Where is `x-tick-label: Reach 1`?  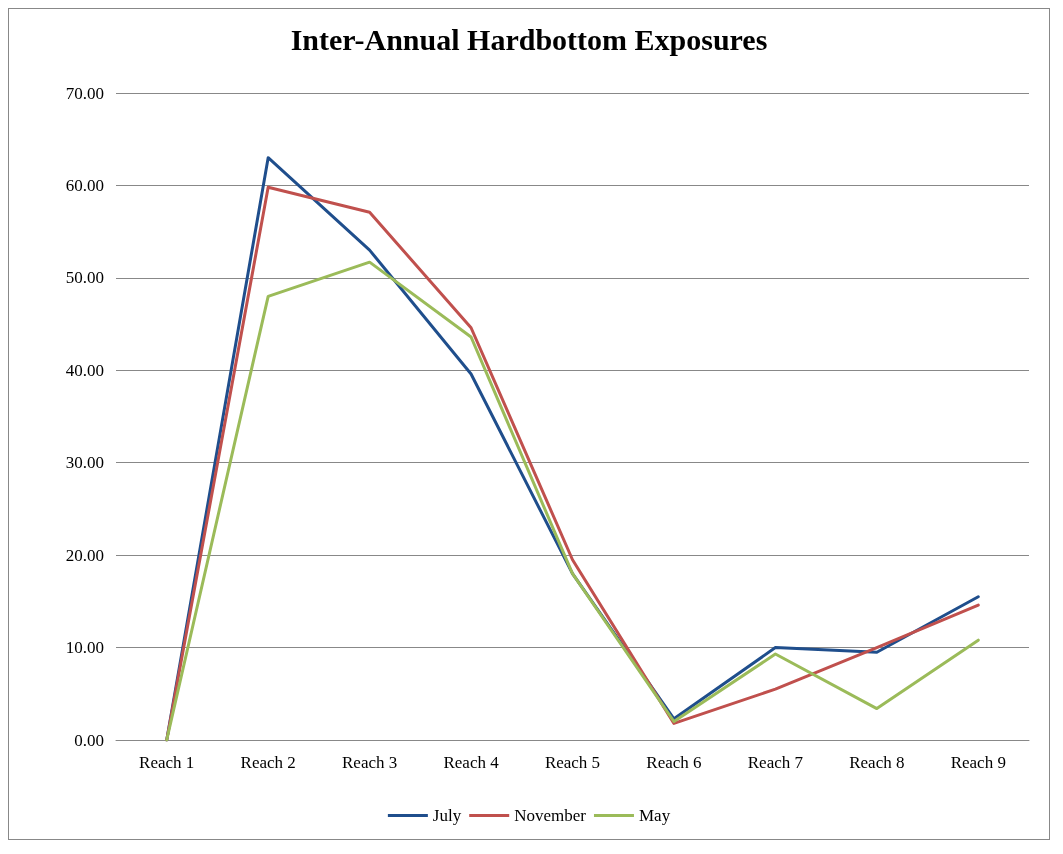 x-tick-label: Reach 1 is located at coordinates (167, 762).